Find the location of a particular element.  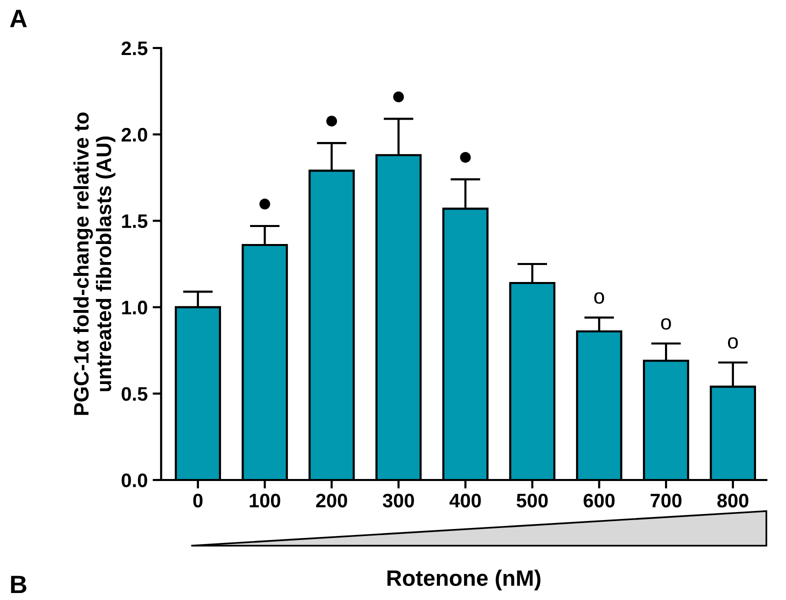

text: B is located at coordinates (18, 585).